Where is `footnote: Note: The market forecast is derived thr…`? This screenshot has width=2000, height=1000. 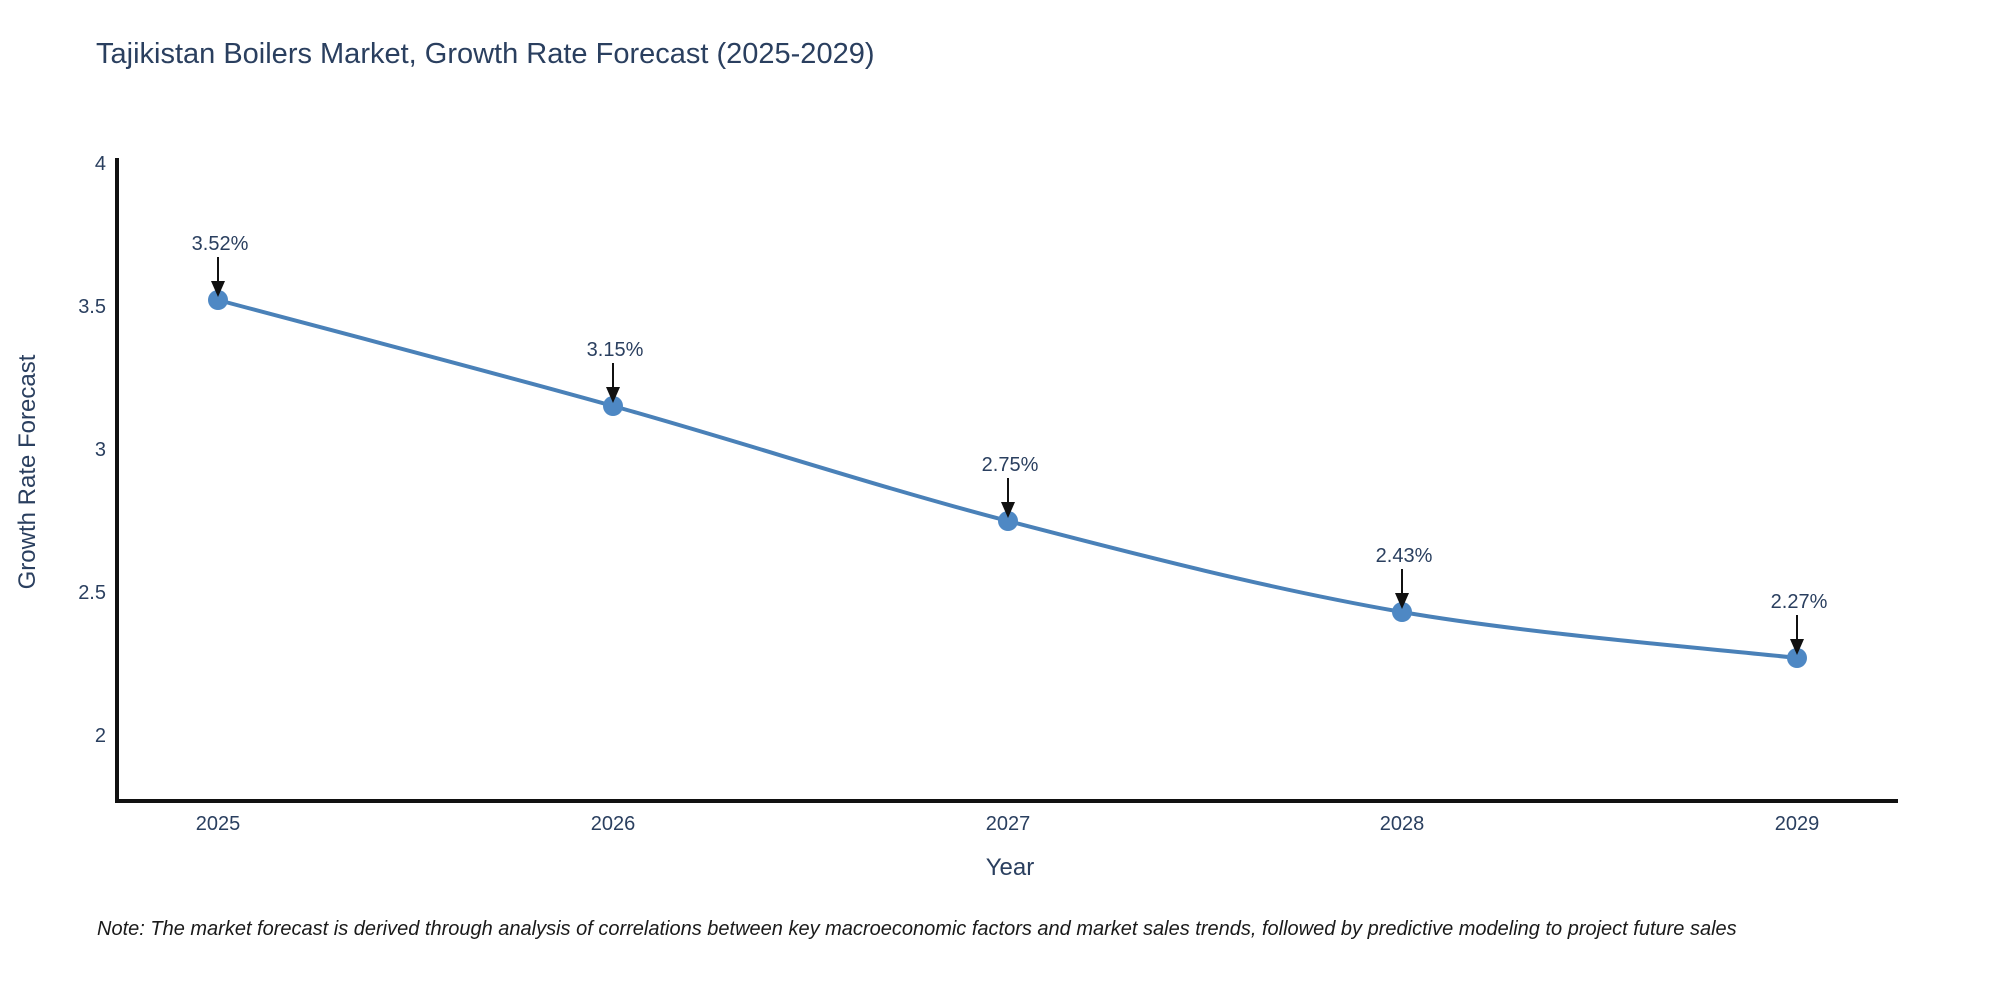
footnote: Note: The market forecast is derived thr… is located at coordinates (917, 929).